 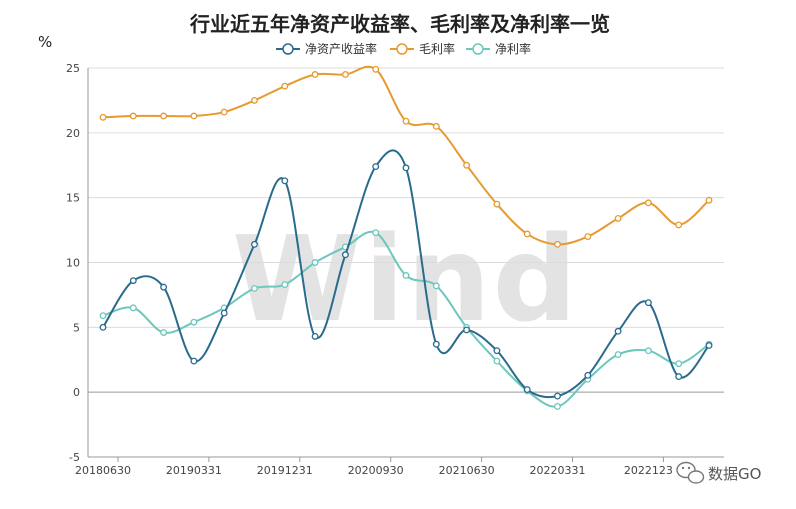 I want to click on x-tick-label: 20190331, so click(x=194, y=470).